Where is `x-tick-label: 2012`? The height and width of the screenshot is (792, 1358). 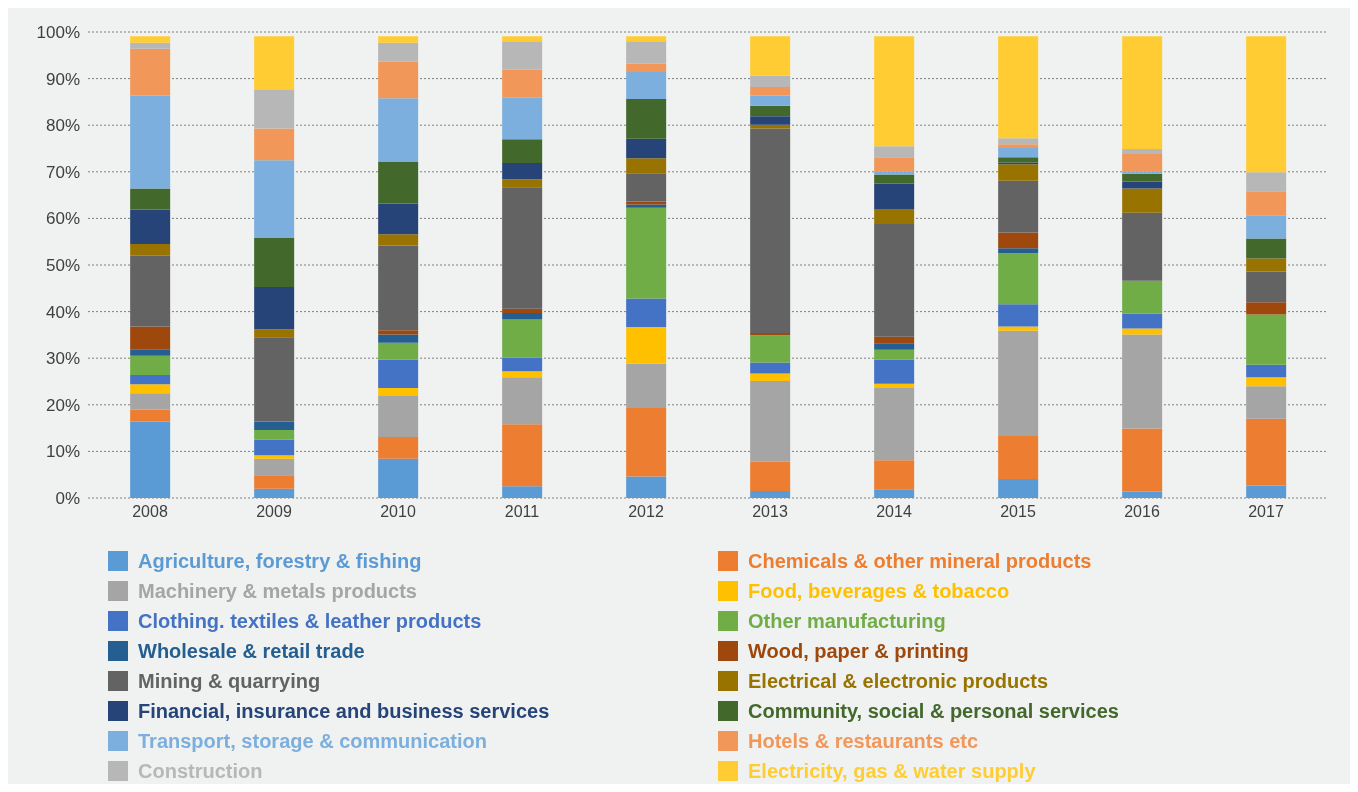
x-tick-label: 2012 is located at coordinates (646, 512).